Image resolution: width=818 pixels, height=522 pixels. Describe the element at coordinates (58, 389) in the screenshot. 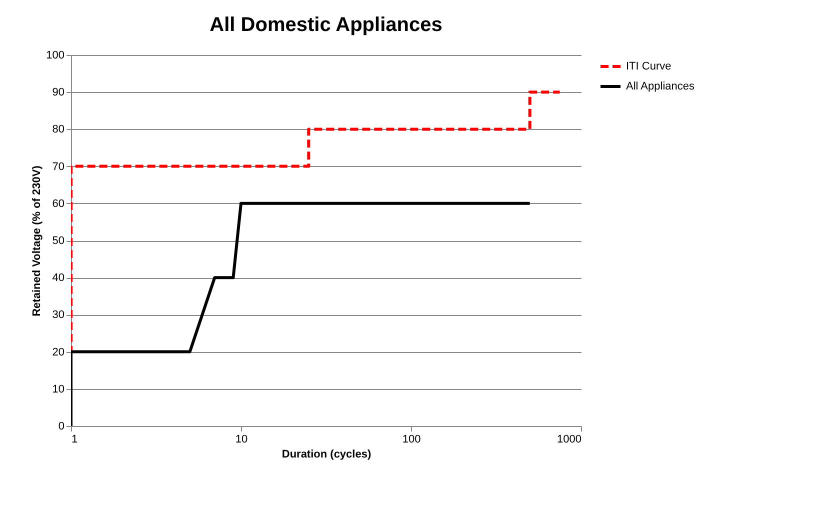

I see `y-tick-label: 10` at that location.